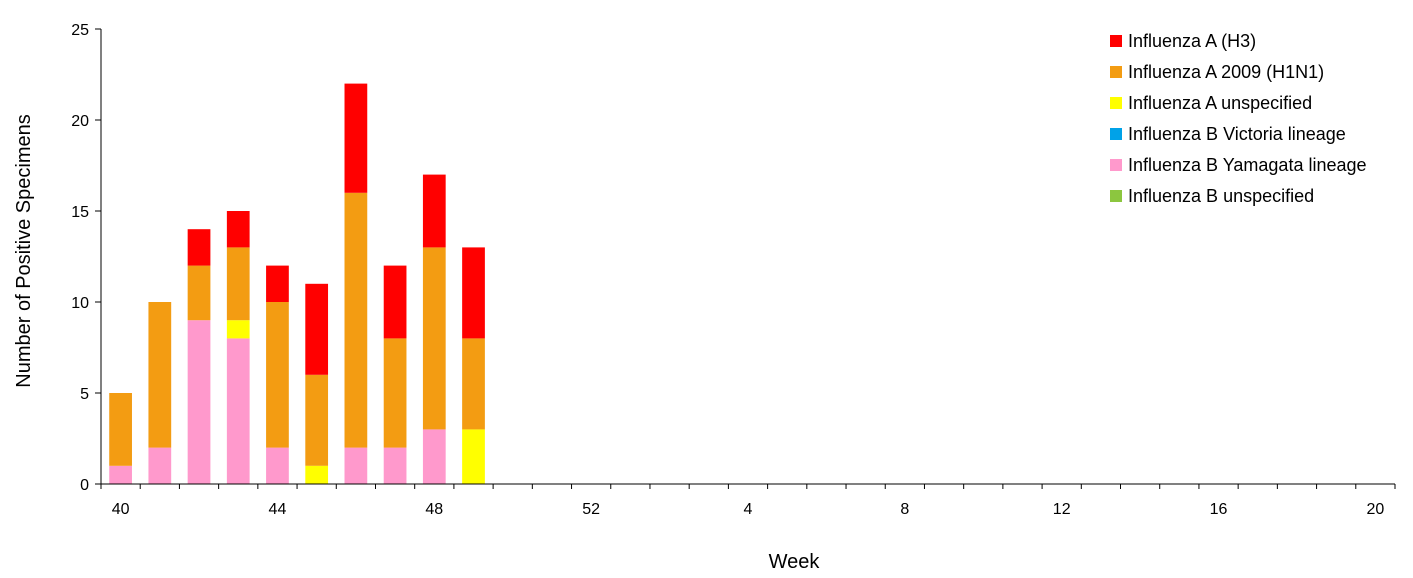  Describe the element at coordinates (80, 212) in the screenshot. I see `y-tick-label: 15` at that location.